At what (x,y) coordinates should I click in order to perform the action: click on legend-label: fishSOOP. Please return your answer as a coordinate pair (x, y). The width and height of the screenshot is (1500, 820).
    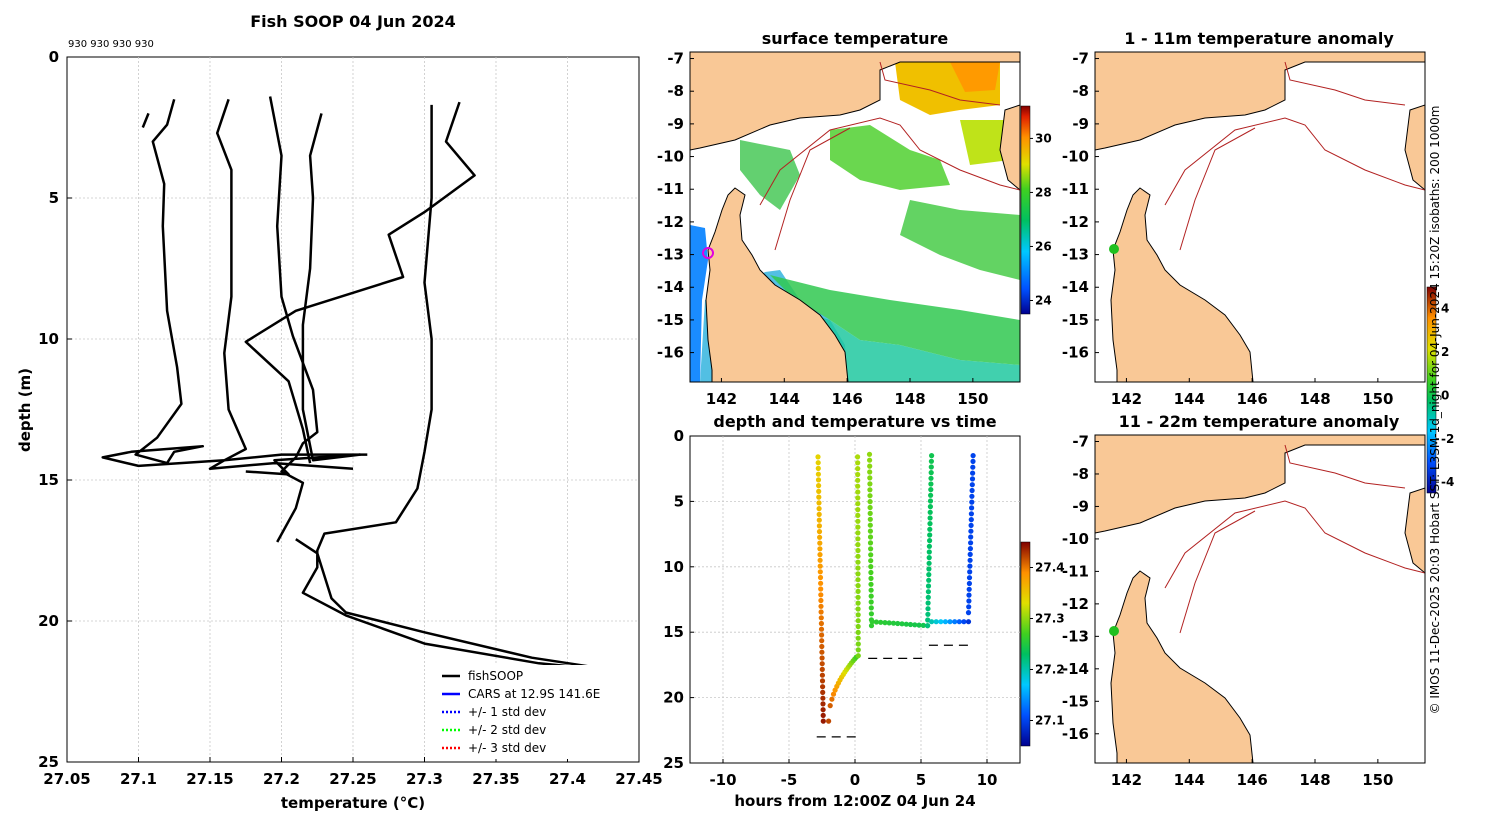
    Looking at the image, I should click on (495, 676).